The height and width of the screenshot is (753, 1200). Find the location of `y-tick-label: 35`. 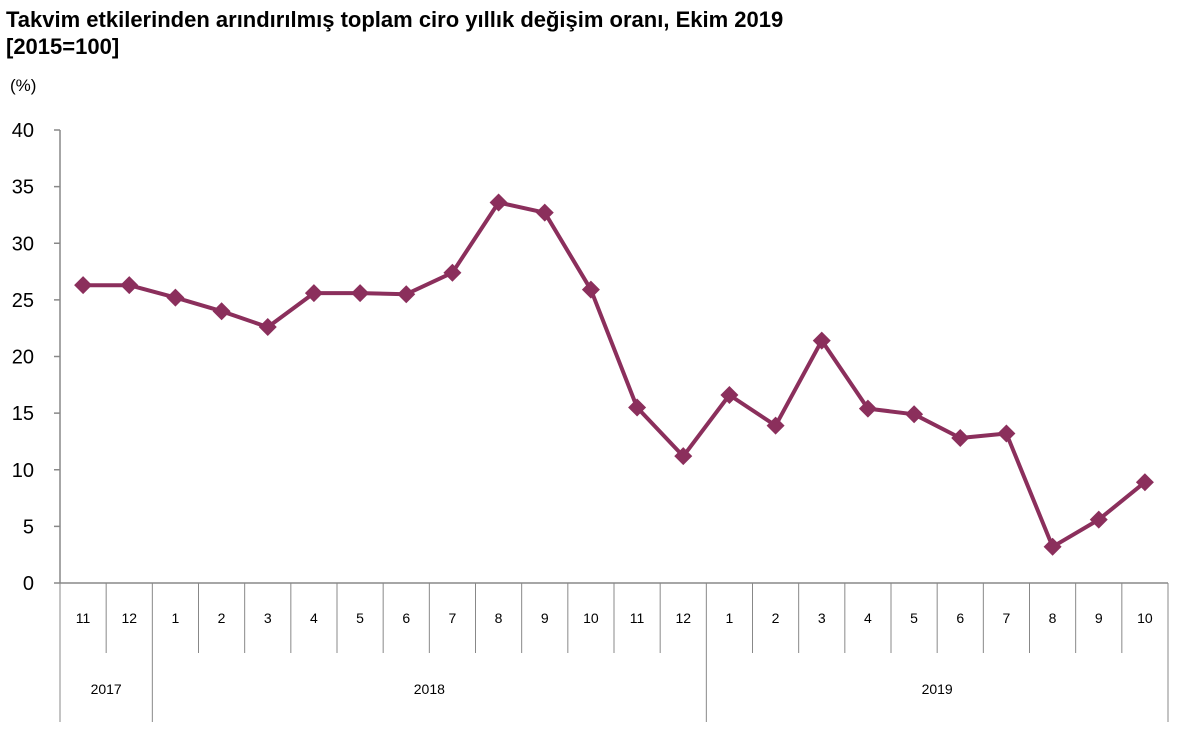

y-tick-label: 35 is located at coordinates (23, 188).